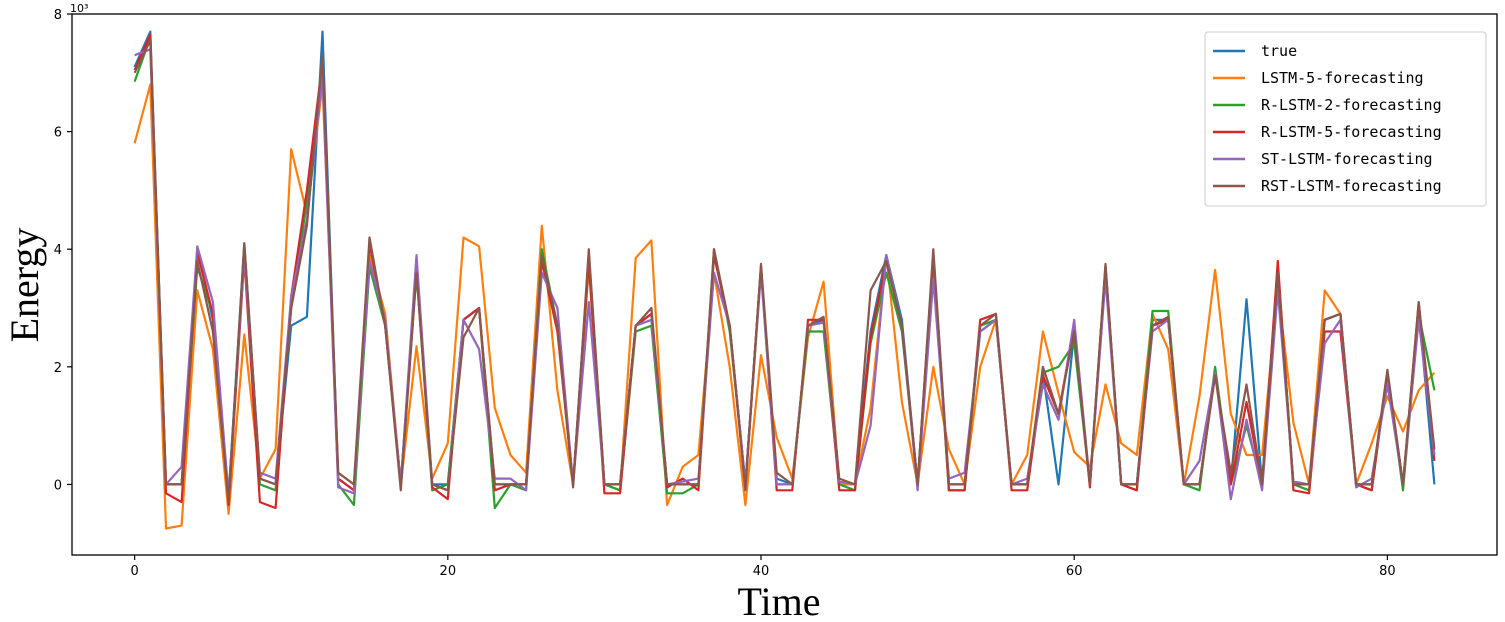  I want to click on y-tick-label: 8, so click(58, 15).